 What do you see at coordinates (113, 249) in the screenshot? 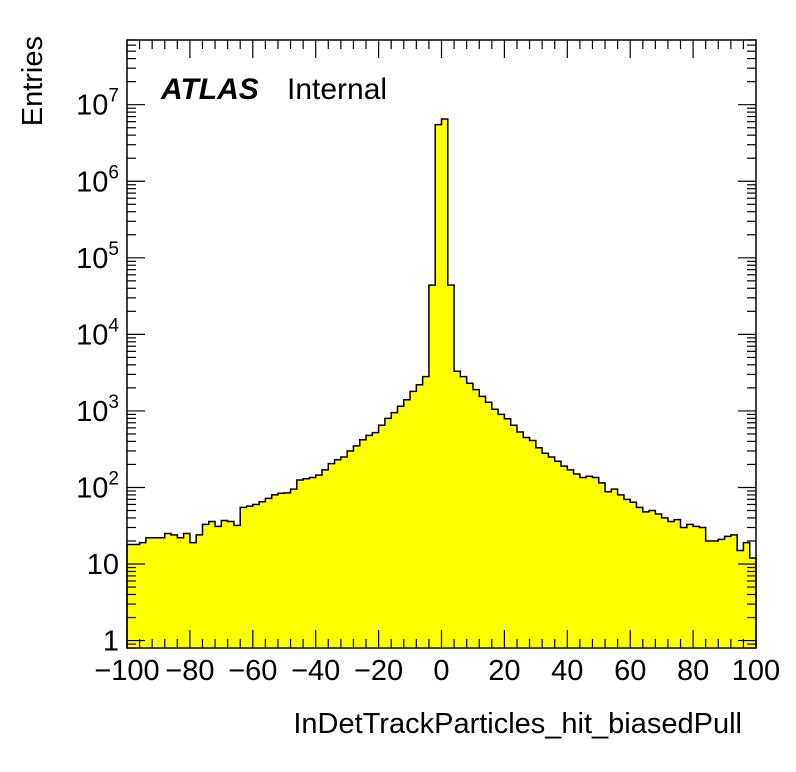
I see `y-tick-exponent: 5` at bounding box center [113, 249].